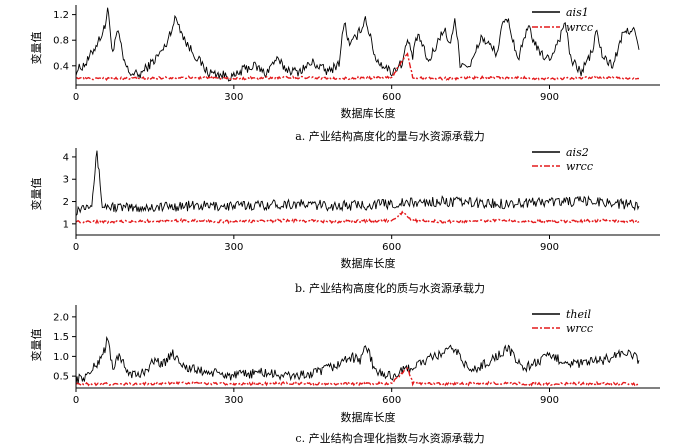  Describe the element at coordinates (562, 159) in the screenshot. I see `panel-b-legend: ais2 wrcc` at that location.